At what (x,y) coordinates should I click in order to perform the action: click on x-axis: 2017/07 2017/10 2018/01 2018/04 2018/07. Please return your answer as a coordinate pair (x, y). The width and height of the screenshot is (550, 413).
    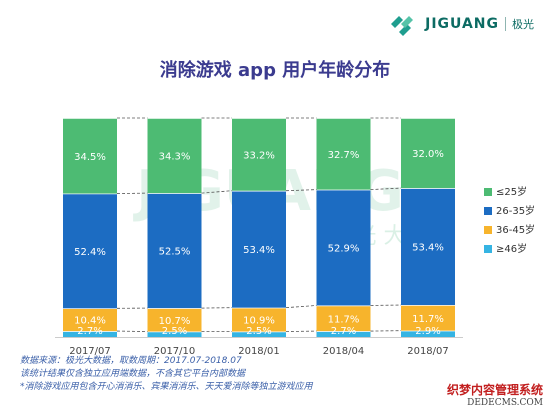
    Looking at the image, I should click on (259, 347).